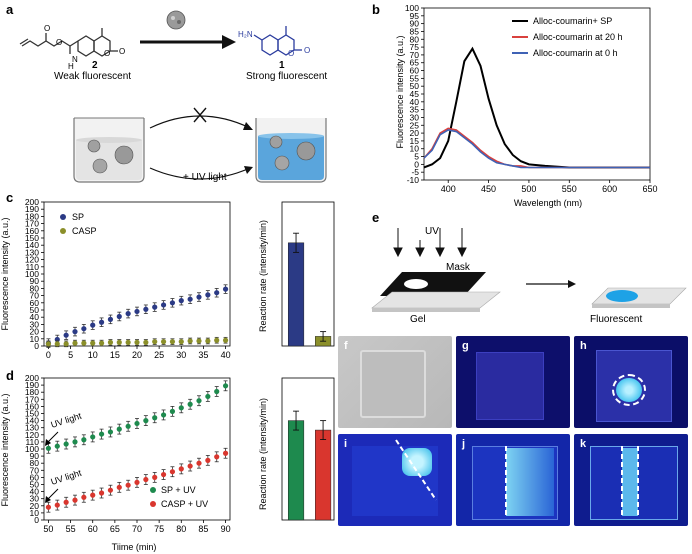 The width and height of the screenshot is (692, 554). What do you see at coordinates (35, 463) in the screenshot?
I see `y-tick-label: 80` at bounding box center [35, 463].